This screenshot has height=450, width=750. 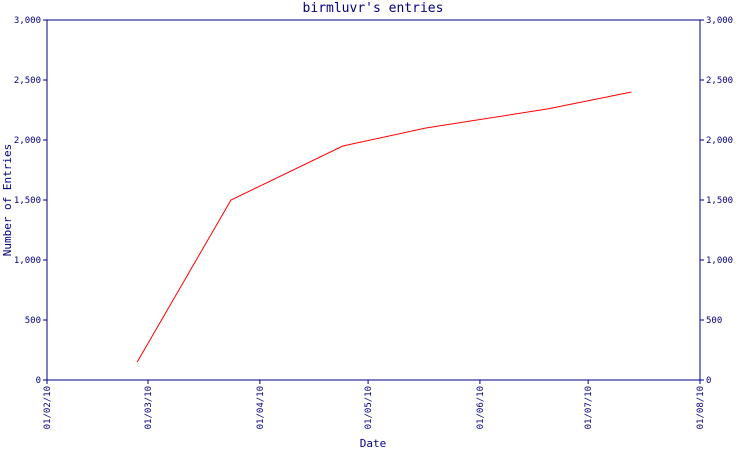 What do you see at coordinates (708, 381) in the screenshot?
I see `y-tick-label-right: 0` at bounding box center [708, 381].